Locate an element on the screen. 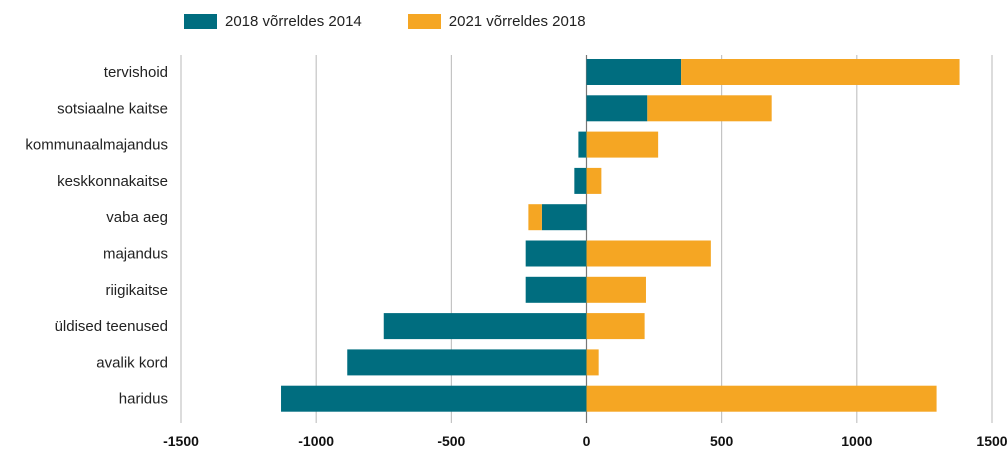 This screenshot has height=453, width=1007. legend-item-2021-vs-2018: 2021 võrreldes 2018 is located at coordinates (496, 21).